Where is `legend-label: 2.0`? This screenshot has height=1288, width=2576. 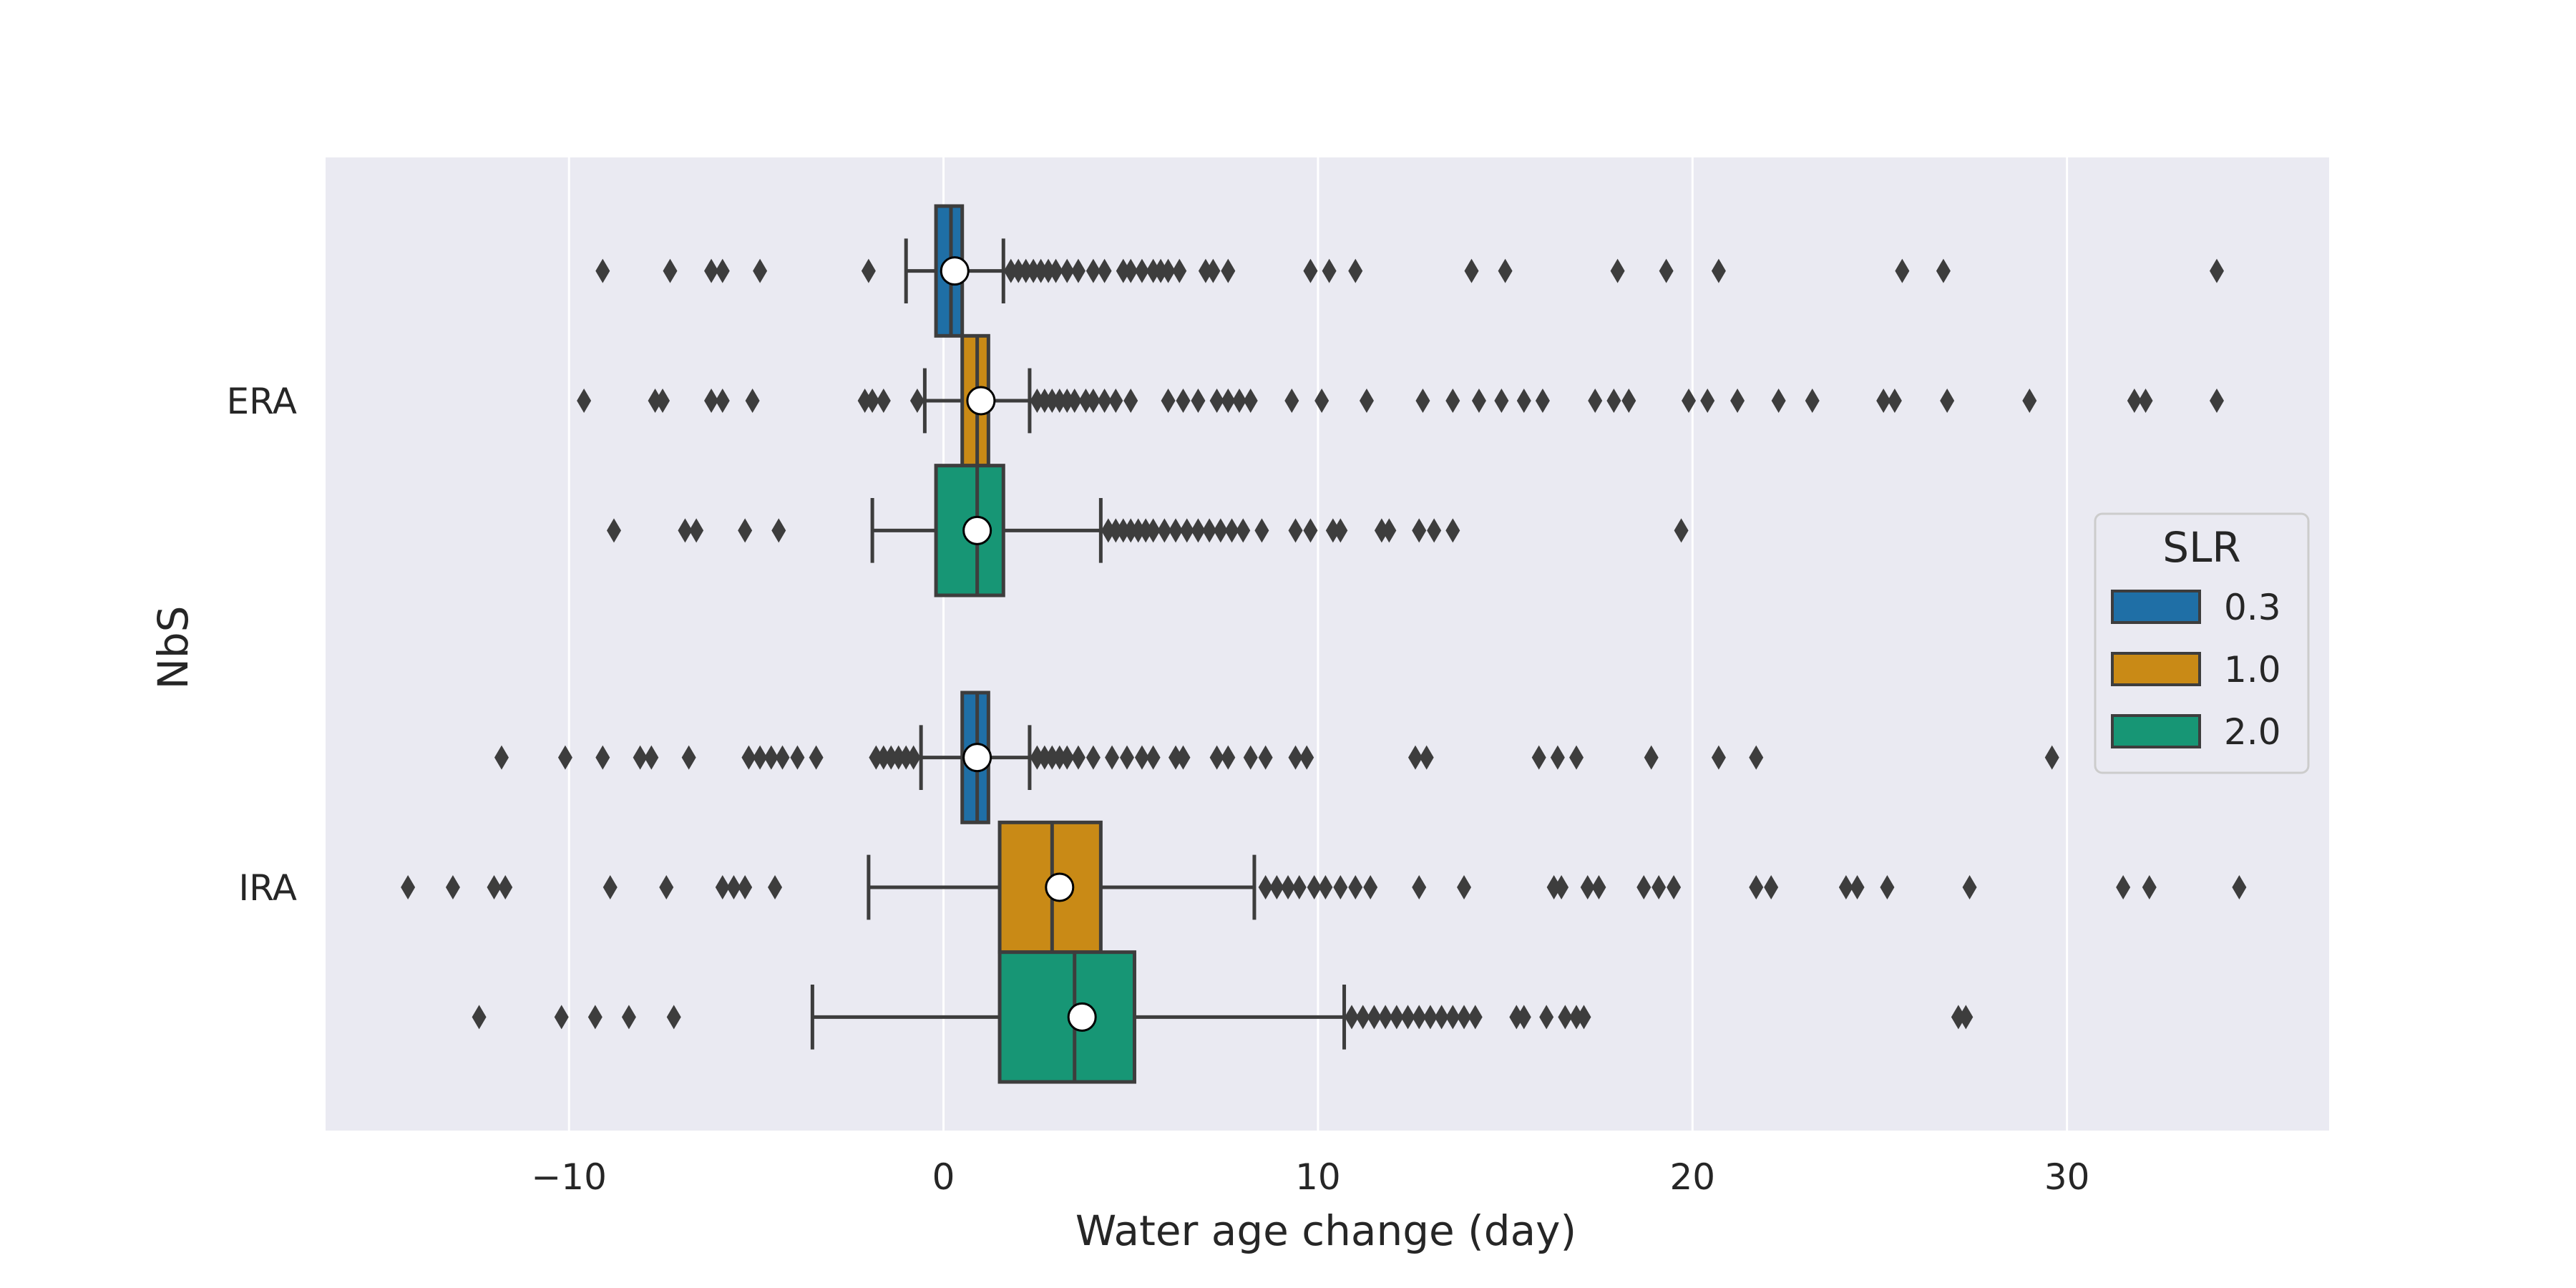
legend-label: 2.0 is located at coordinates (2252, 732).